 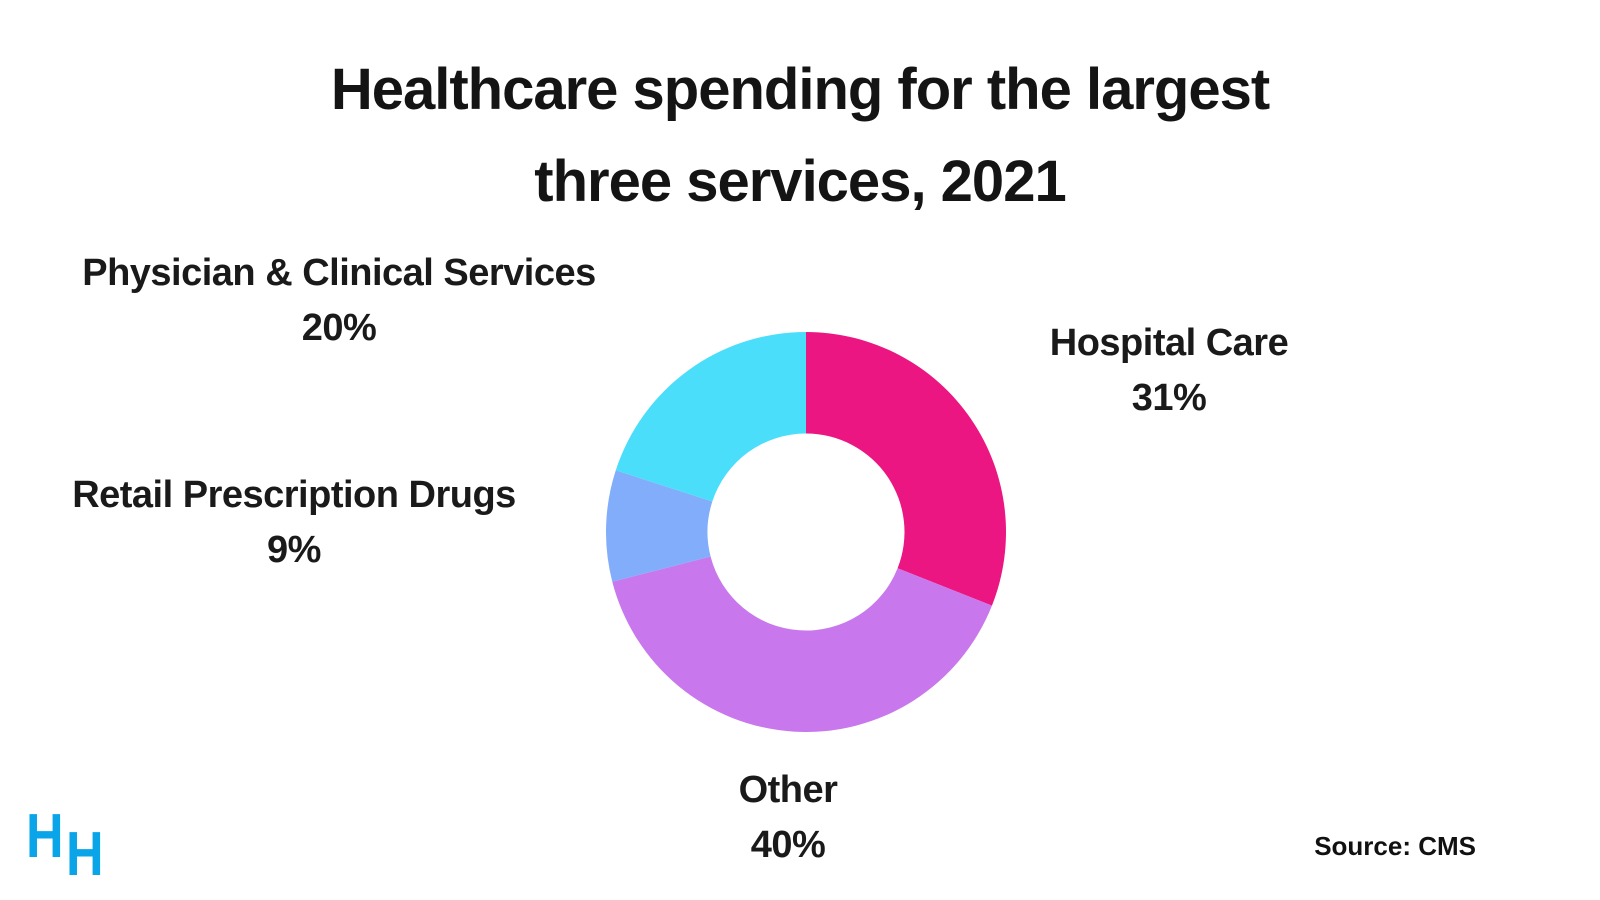 What do you see at coordinates (788, 790) in the screenshot?
I see `slice-label-name: Other` at bounding box center [788, 790].